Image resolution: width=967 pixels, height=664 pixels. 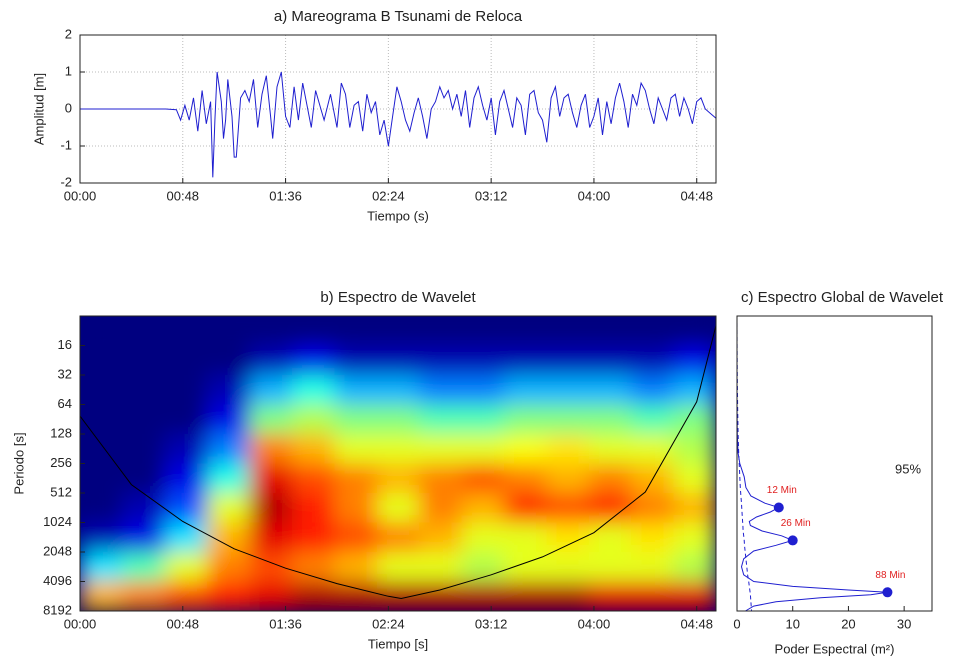 I want to click on chart-title: a) Mareograma B Tsunami de Reloca, so click(x=398, y=16).